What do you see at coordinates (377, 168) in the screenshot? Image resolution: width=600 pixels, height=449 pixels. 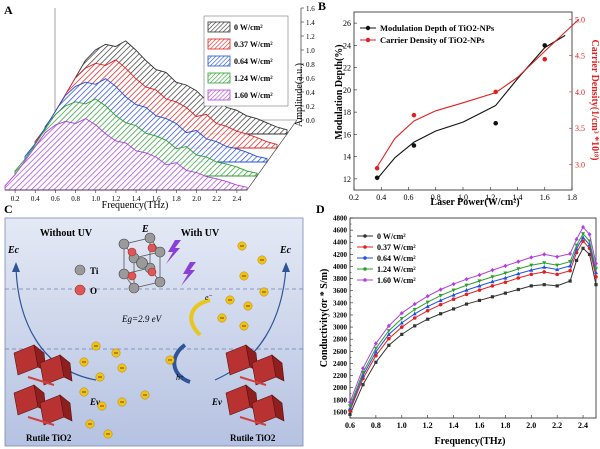 I see `data-point` at bounding box center [377, 168].